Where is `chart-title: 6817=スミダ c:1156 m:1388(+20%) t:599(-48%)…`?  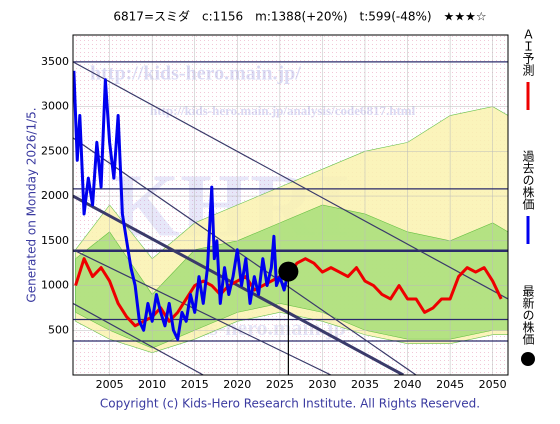
chart-title: 6817=スミダ c:1156 m:1388(+20%) t:599(-48%)… is located at coordinates (299, 16).